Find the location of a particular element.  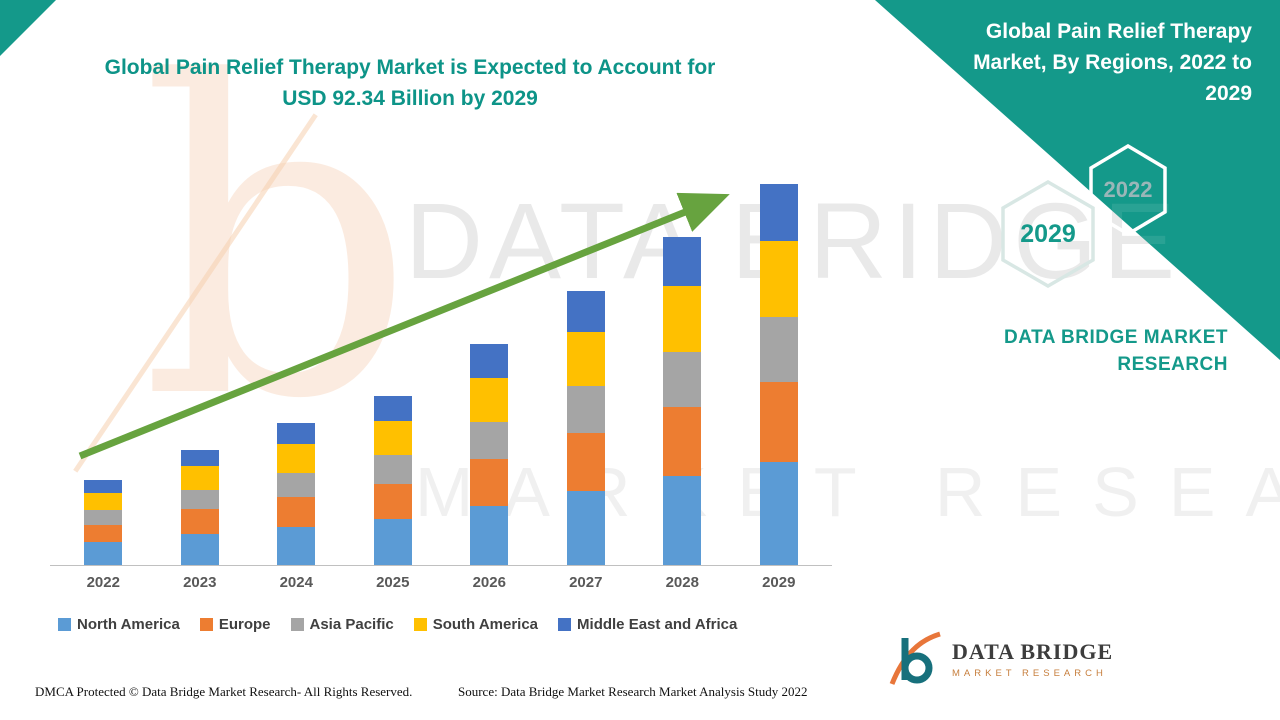

legend-label: South America is located at coordinates (485, 624).